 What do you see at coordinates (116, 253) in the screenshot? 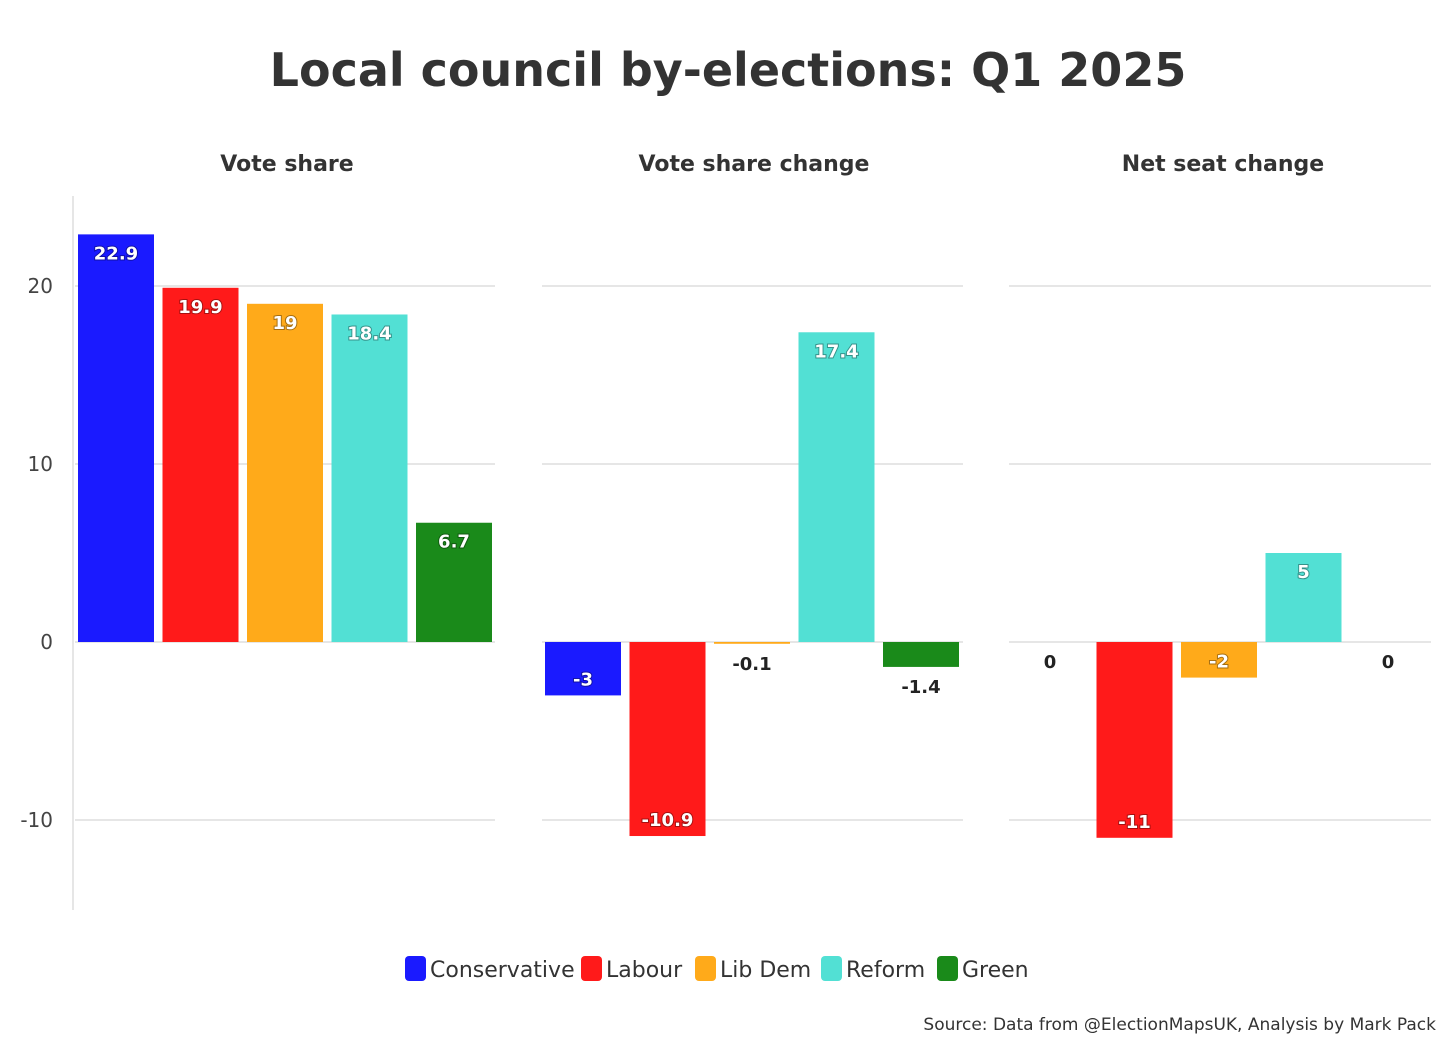
I see `data-label: 22.9` at bounding box center [116, 253].